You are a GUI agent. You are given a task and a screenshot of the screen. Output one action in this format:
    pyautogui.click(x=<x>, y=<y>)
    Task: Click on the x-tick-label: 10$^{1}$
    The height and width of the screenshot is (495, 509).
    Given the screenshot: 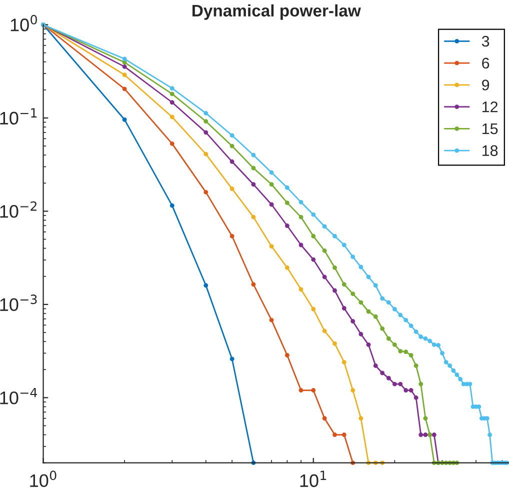 What is the action you would take?
    pyautogui.click(x=313, y=479)
    